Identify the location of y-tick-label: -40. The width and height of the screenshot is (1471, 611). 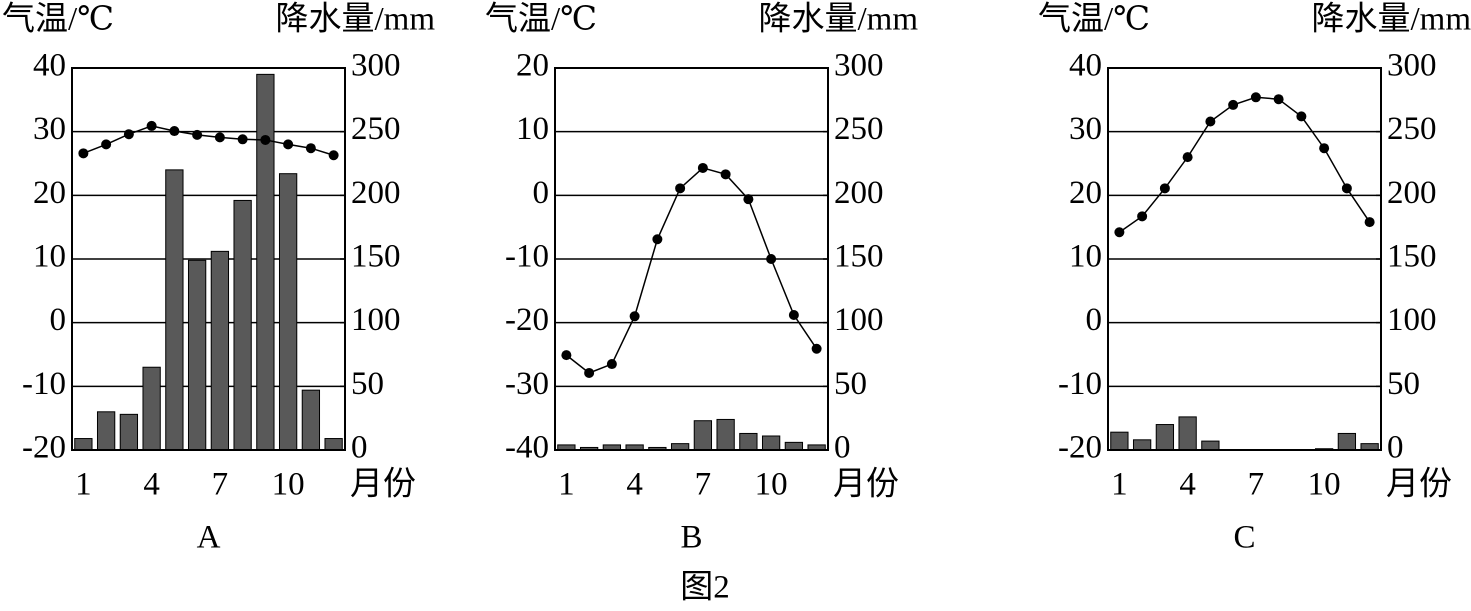
(527, 448).